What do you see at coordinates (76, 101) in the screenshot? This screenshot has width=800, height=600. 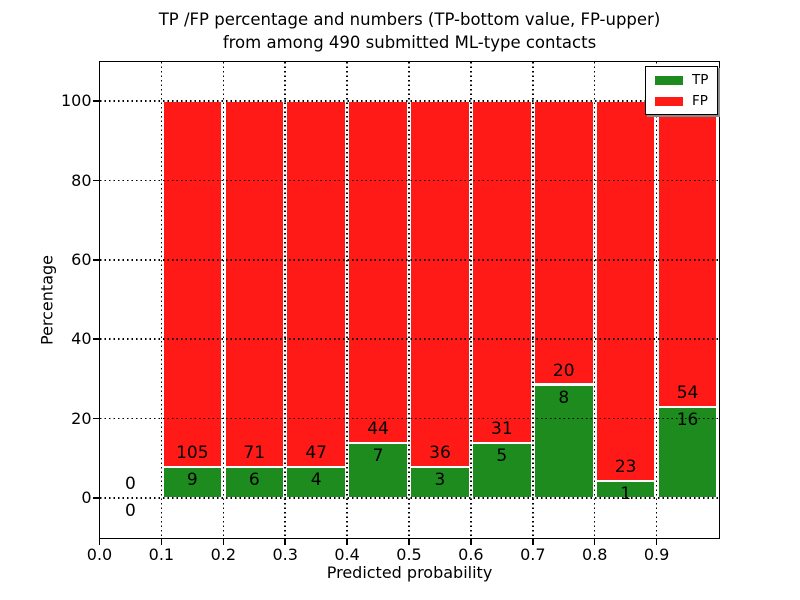 I see `y-tick-label: 100` at bounding box center [76, 101].